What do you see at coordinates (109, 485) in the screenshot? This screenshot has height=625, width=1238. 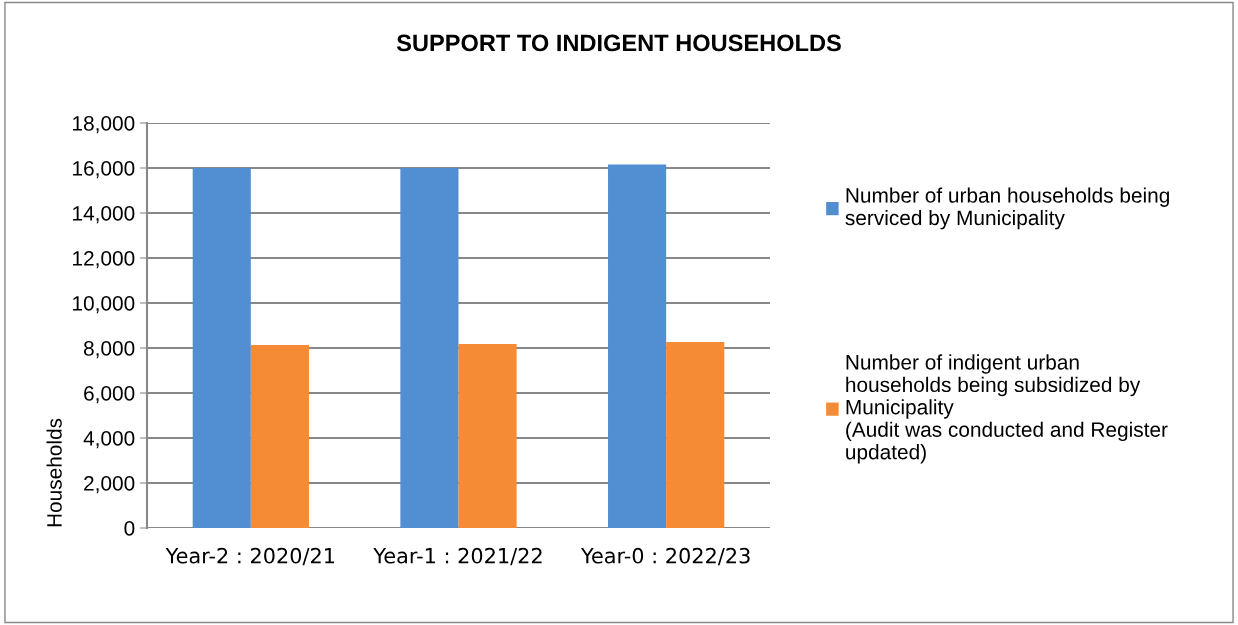 I see `y-tick-label: 2,000` at bounding box center [109, 485].